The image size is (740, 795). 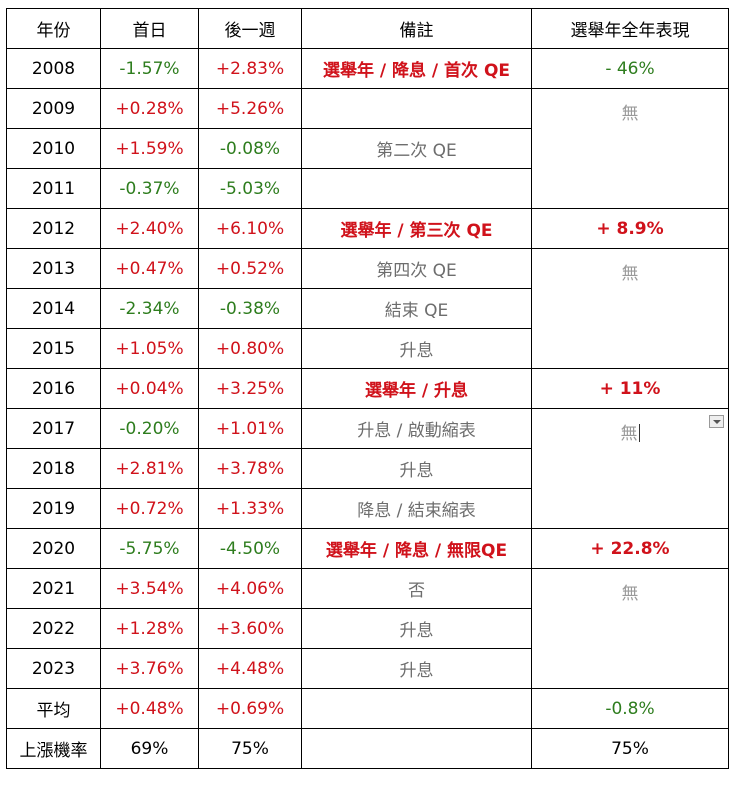 I want to click on first-day-cell: +0.04%, so click(x=149, y=388).